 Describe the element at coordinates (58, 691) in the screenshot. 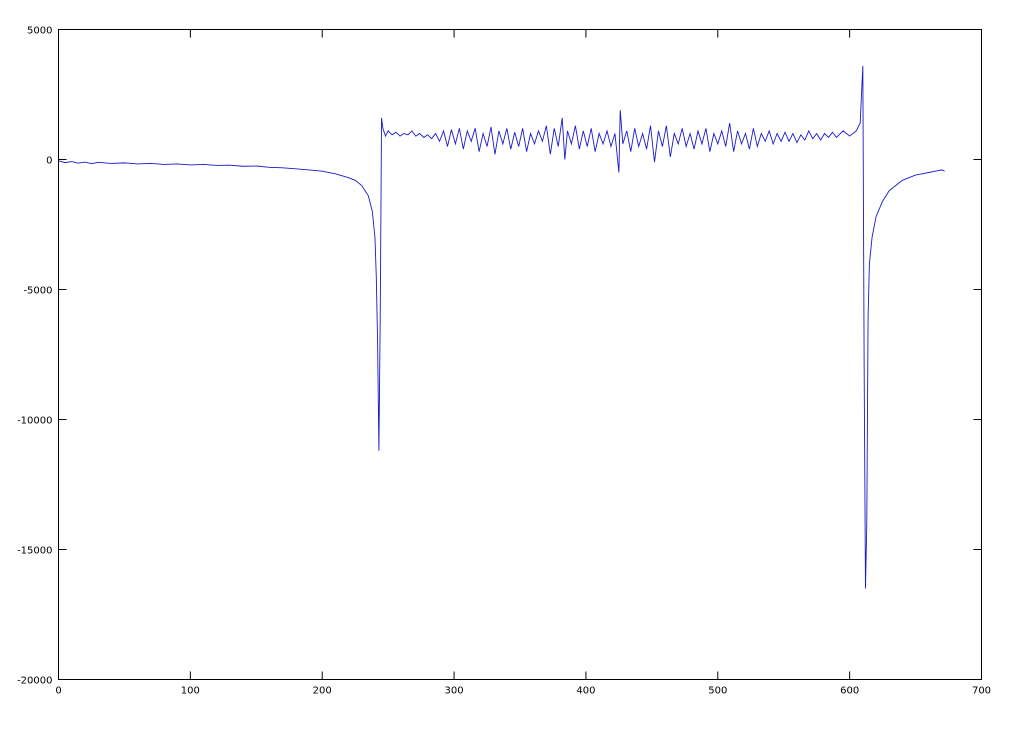

I see `x-tick-label: 0` at that location.